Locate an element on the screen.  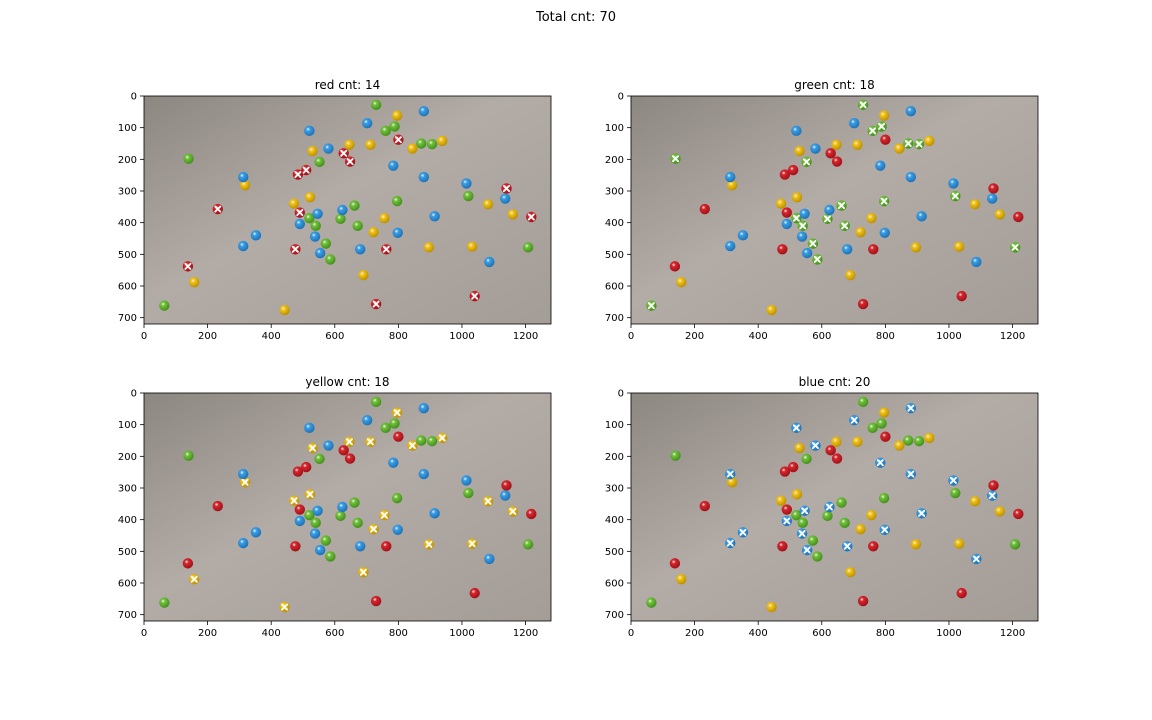
x-tick-label: 1000 is located at coordinates (948, 633).